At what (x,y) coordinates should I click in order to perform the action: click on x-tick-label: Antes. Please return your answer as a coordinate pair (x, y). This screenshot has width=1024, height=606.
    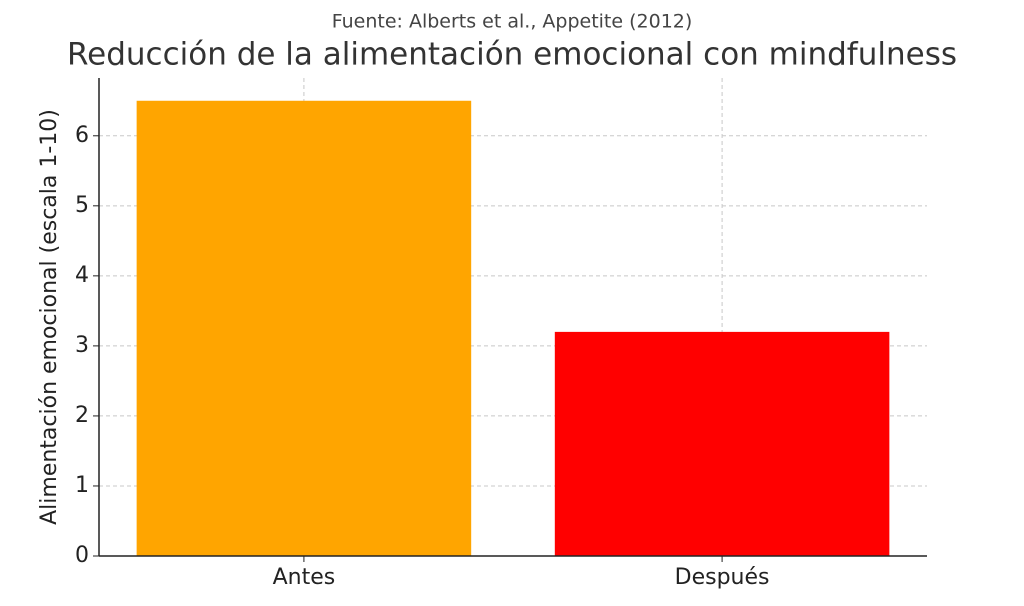
    Looking at the image, I should click on (304, 577).